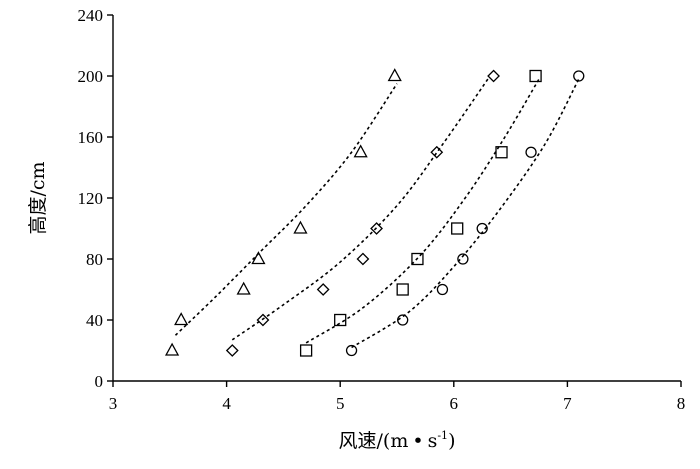 The height and width of the screenshot is (469, 700). Describe the element at coordinates (91, 76) in the screenshot. I see `y-tick-label: 200` at that location.